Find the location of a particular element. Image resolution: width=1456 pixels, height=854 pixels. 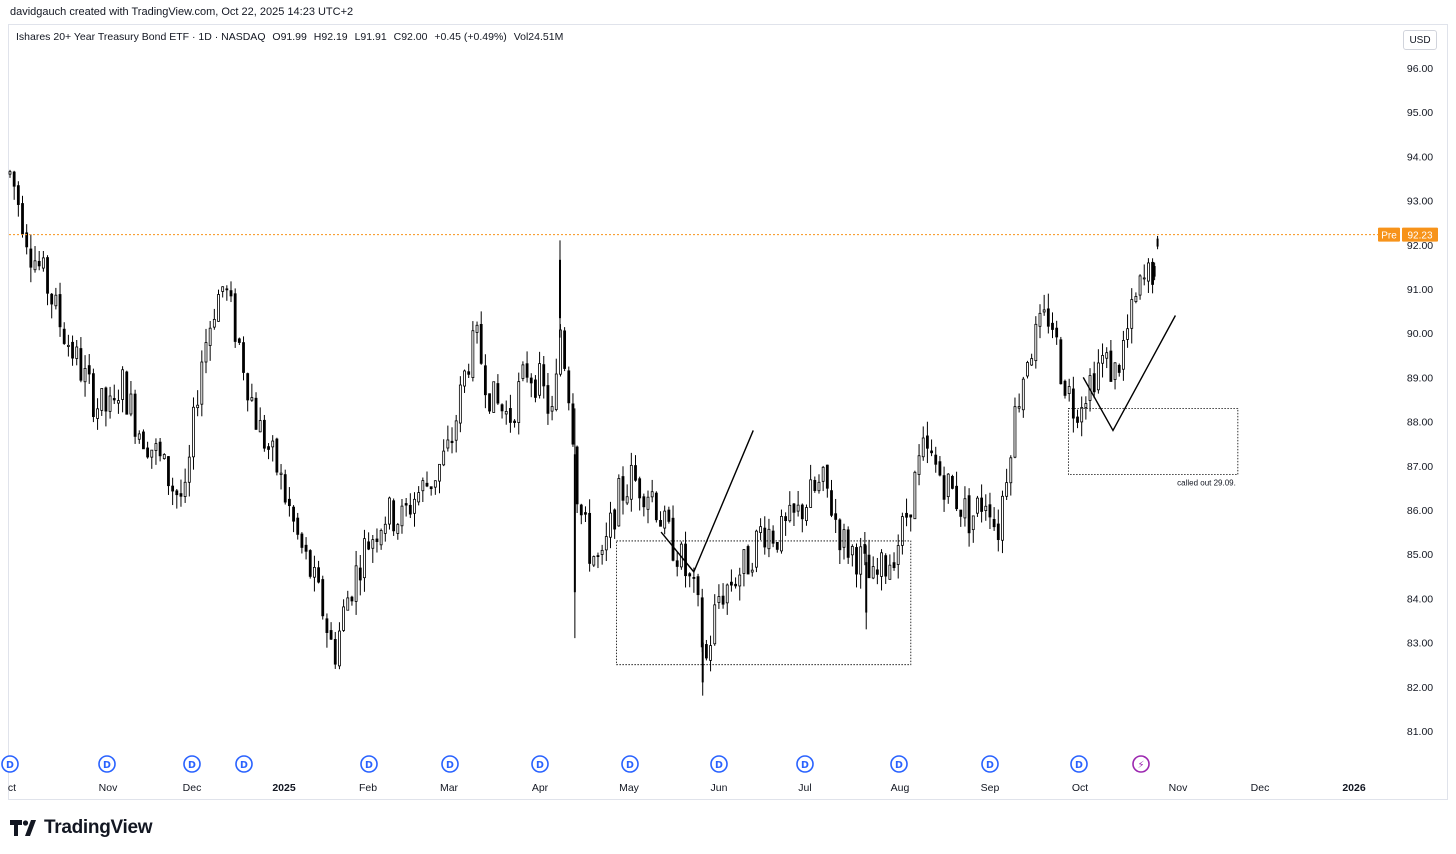

tradingview-logo: TradingView is located at coordinates (81, 828).